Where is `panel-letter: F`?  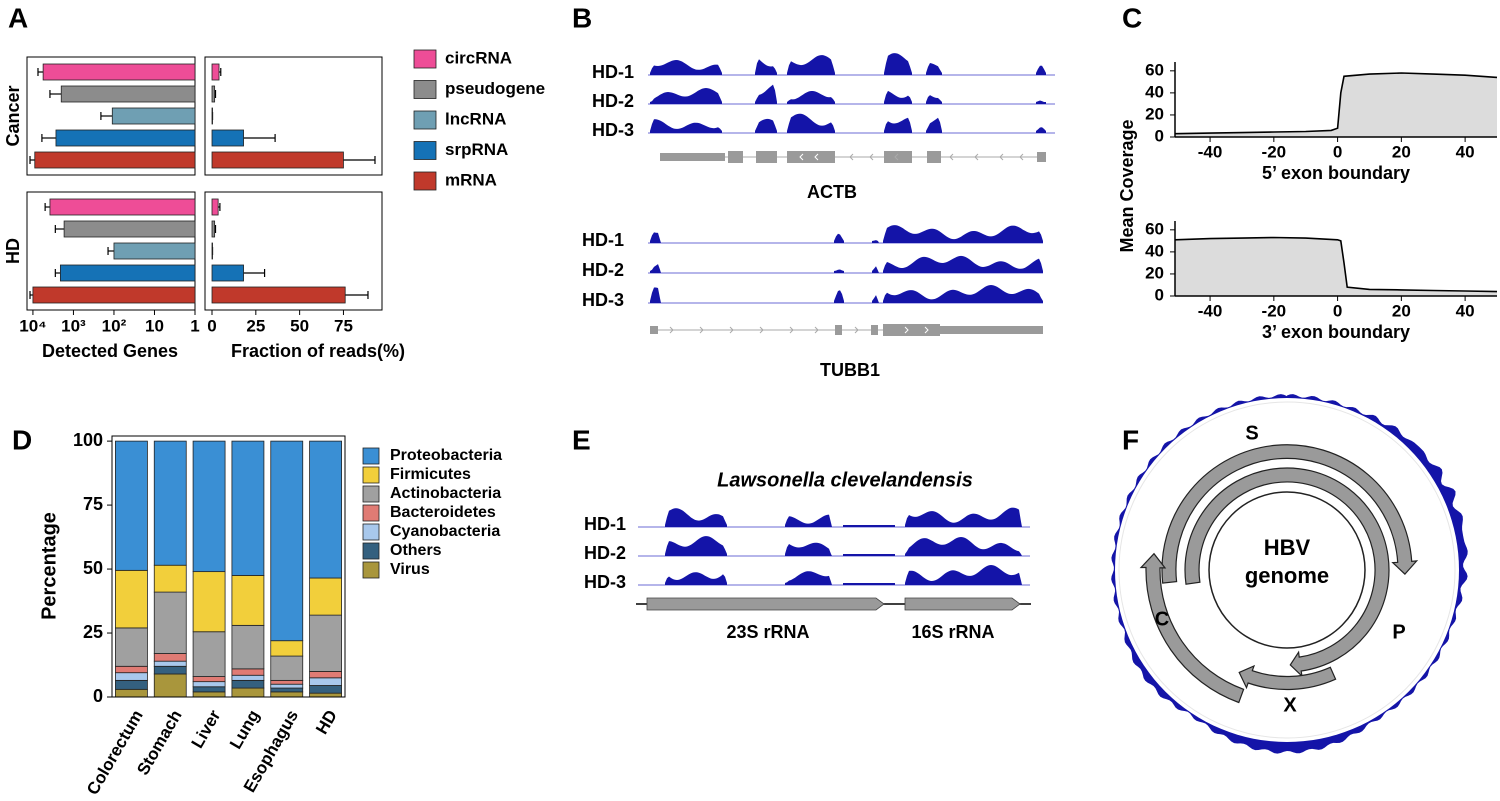 panel-letter: F is located at coordinates (1130, 439).